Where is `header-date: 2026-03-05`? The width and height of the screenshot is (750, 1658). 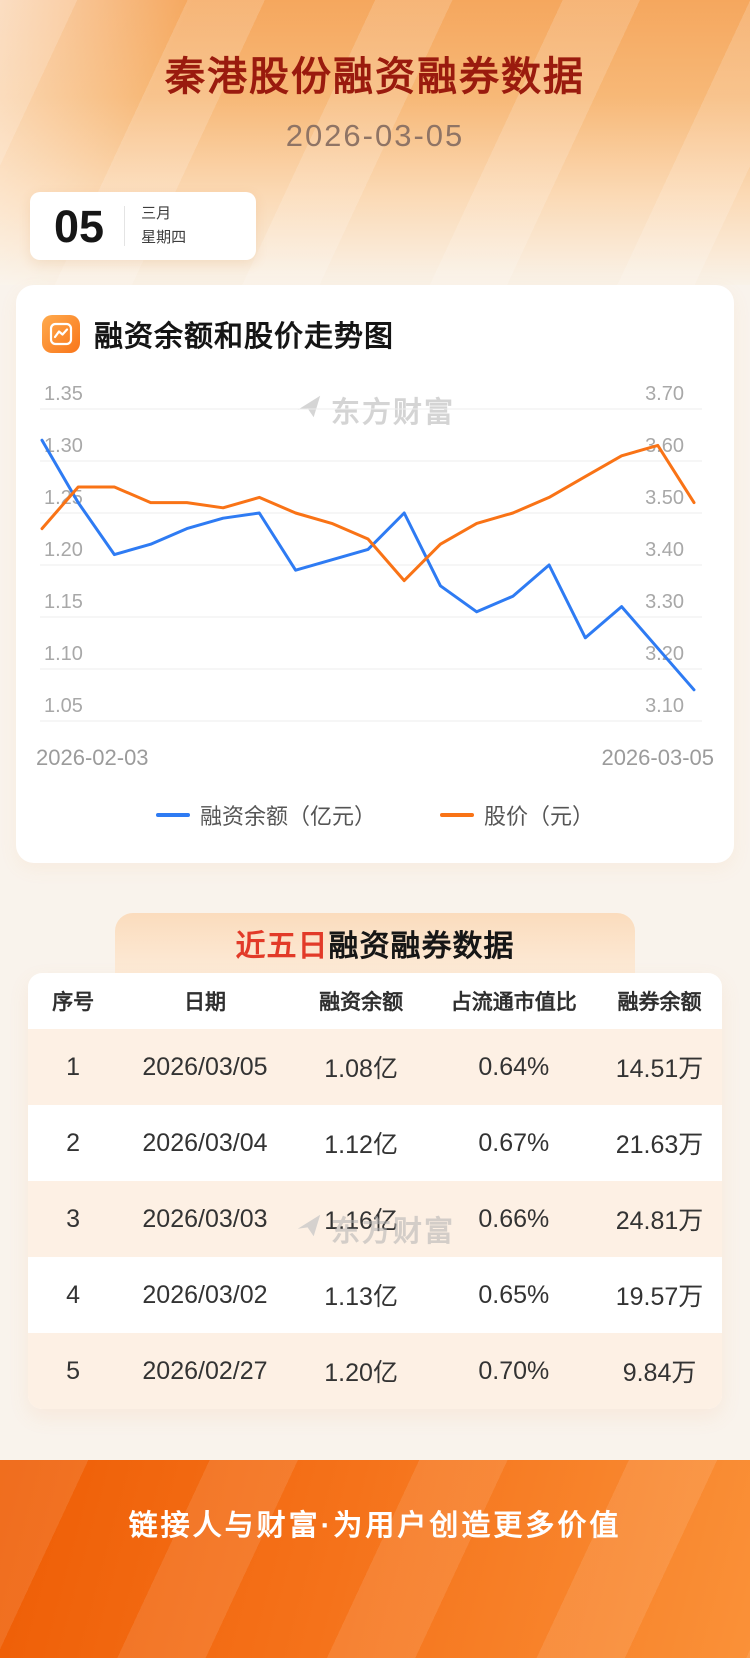 header-date: 2026-03-05 is located at coordinates (375, 135).